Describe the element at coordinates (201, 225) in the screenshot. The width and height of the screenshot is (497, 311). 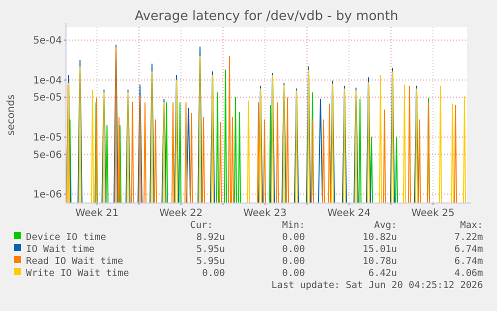
I see `text: Cur:` at that location.